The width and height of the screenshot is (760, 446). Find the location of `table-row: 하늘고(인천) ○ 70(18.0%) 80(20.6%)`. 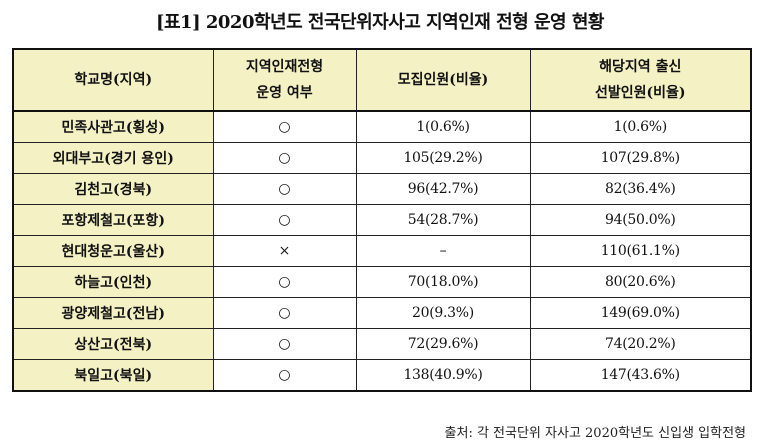

table-row: 하늘고(인천) ○ 70(18.0%) 80(20.6%) is located at coordinates (382, 282).